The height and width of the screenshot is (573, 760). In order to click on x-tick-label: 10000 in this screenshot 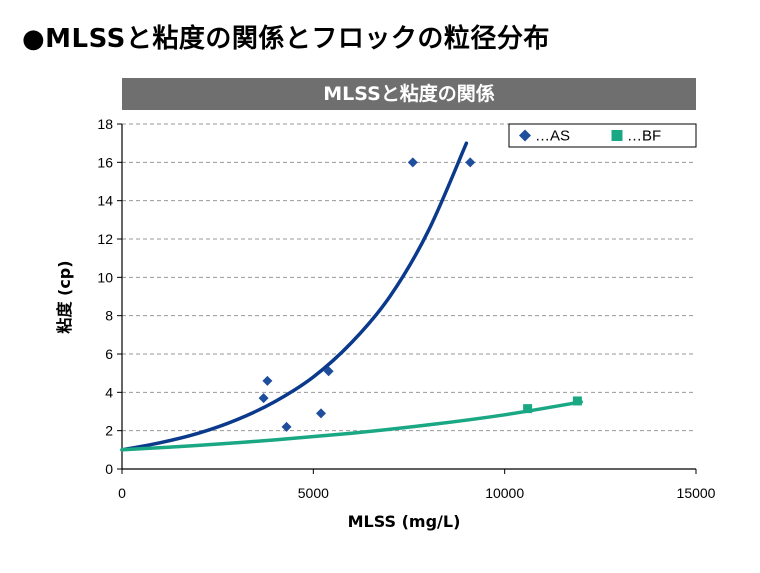, I will do `click(504, 493)`.